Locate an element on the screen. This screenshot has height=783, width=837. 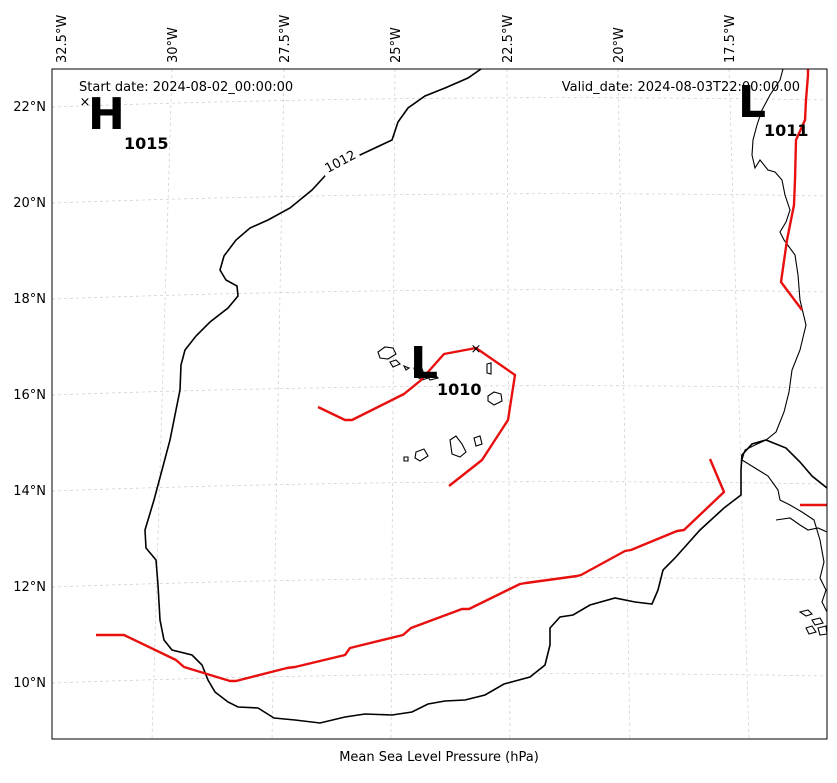
lat-label: 14°N is located at coordinates (29, 491).